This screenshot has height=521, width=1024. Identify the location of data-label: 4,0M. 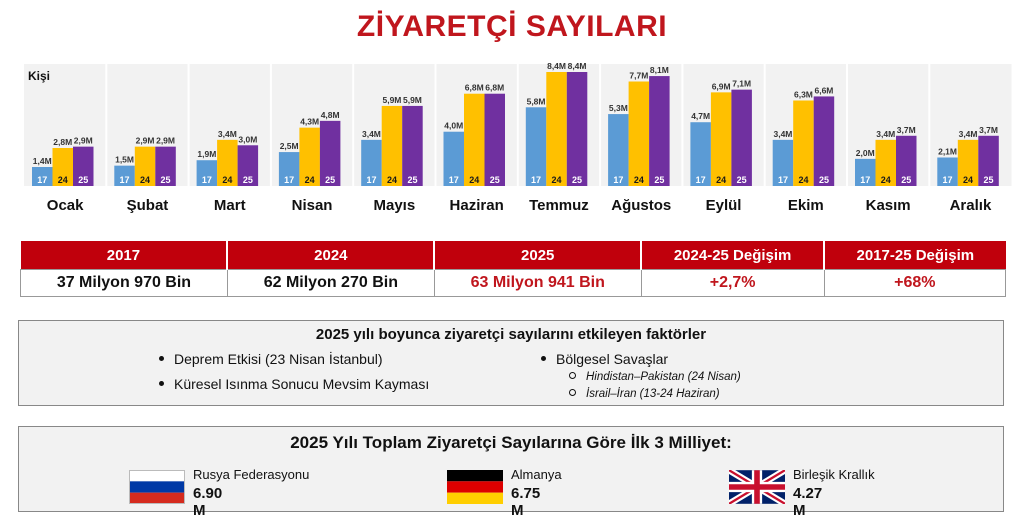
(453, 126).